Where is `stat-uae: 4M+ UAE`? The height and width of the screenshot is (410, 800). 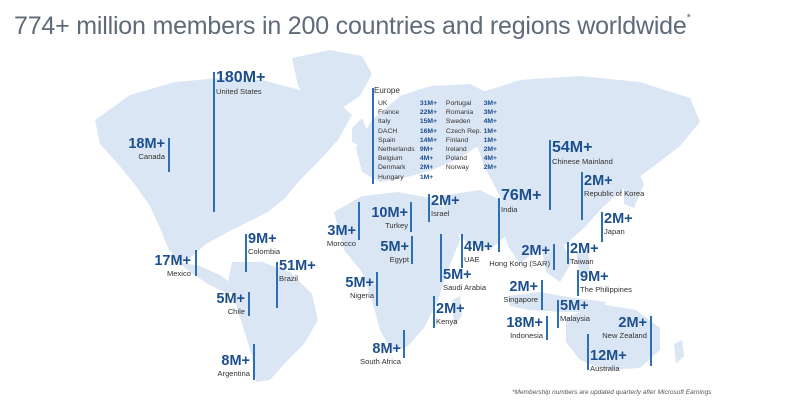 stat-uae: 4M+ UAE is located at coordinates (478, 252).